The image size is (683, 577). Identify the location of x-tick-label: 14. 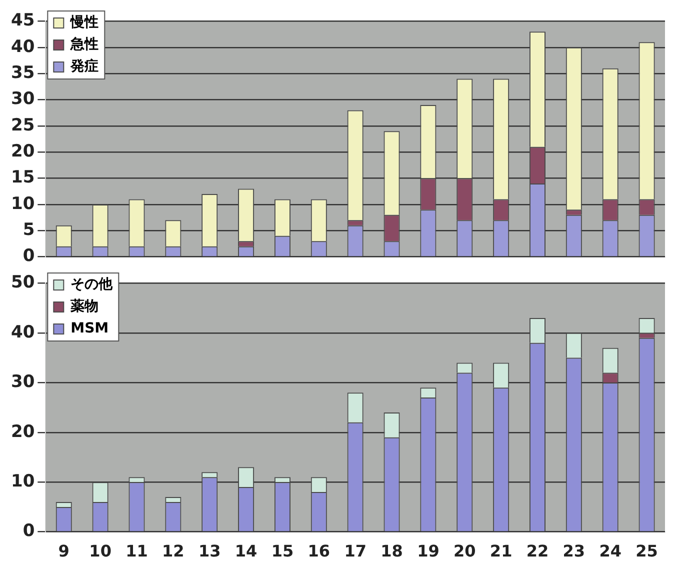
(246, 551).